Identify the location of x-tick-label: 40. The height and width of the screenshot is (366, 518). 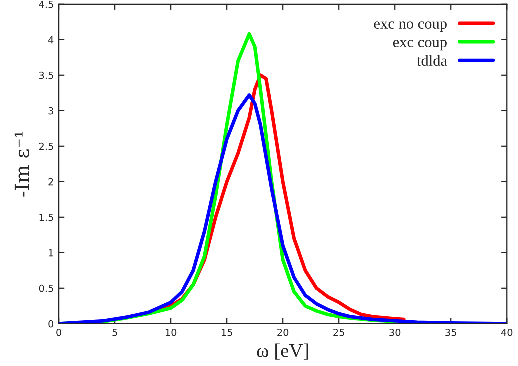
(507, 332).